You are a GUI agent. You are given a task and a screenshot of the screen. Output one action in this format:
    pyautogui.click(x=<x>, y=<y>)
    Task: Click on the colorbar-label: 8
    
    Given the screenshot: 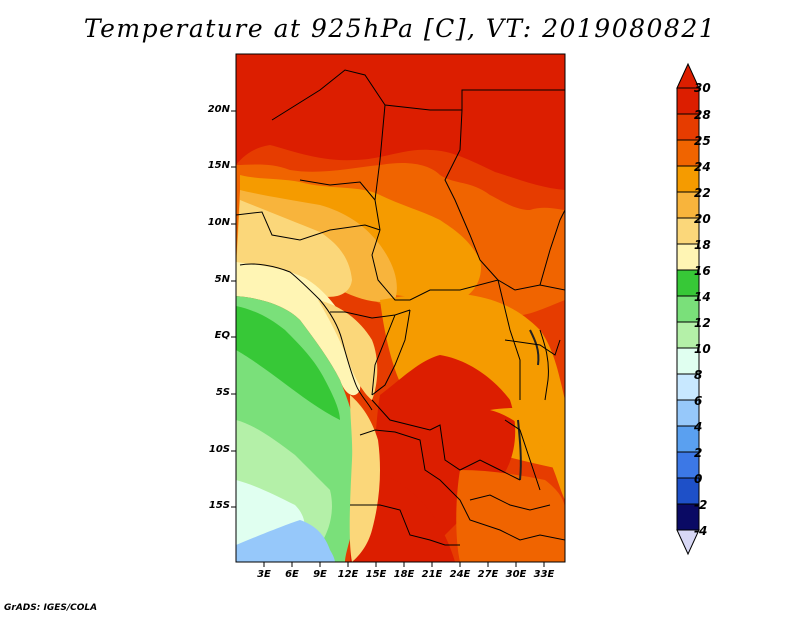 What is the action you would take?
    pyautogui.click(x=698, y=375)
    